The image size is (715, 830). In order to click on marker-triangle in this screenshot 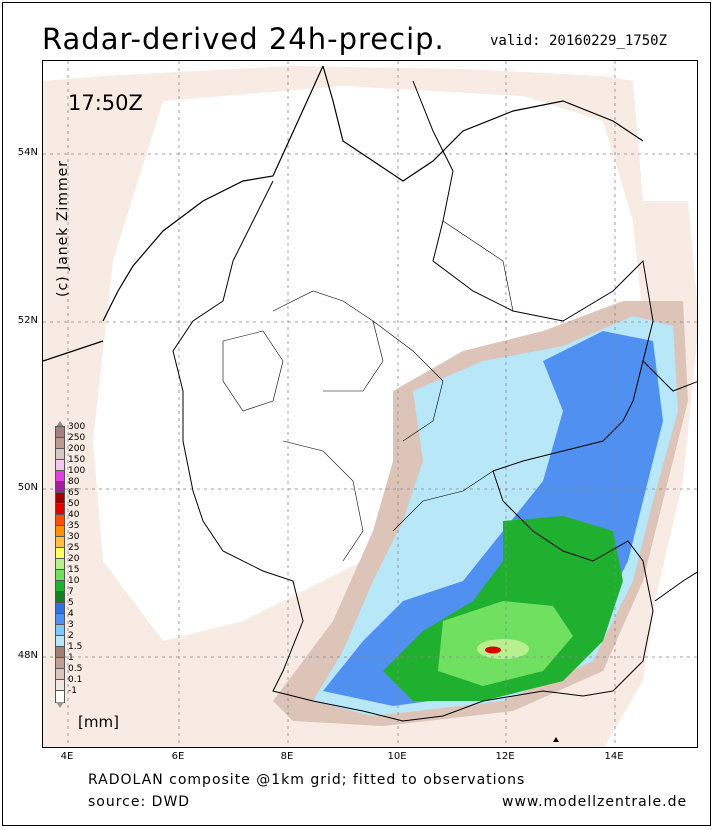, I will do `click(556, 739)`.